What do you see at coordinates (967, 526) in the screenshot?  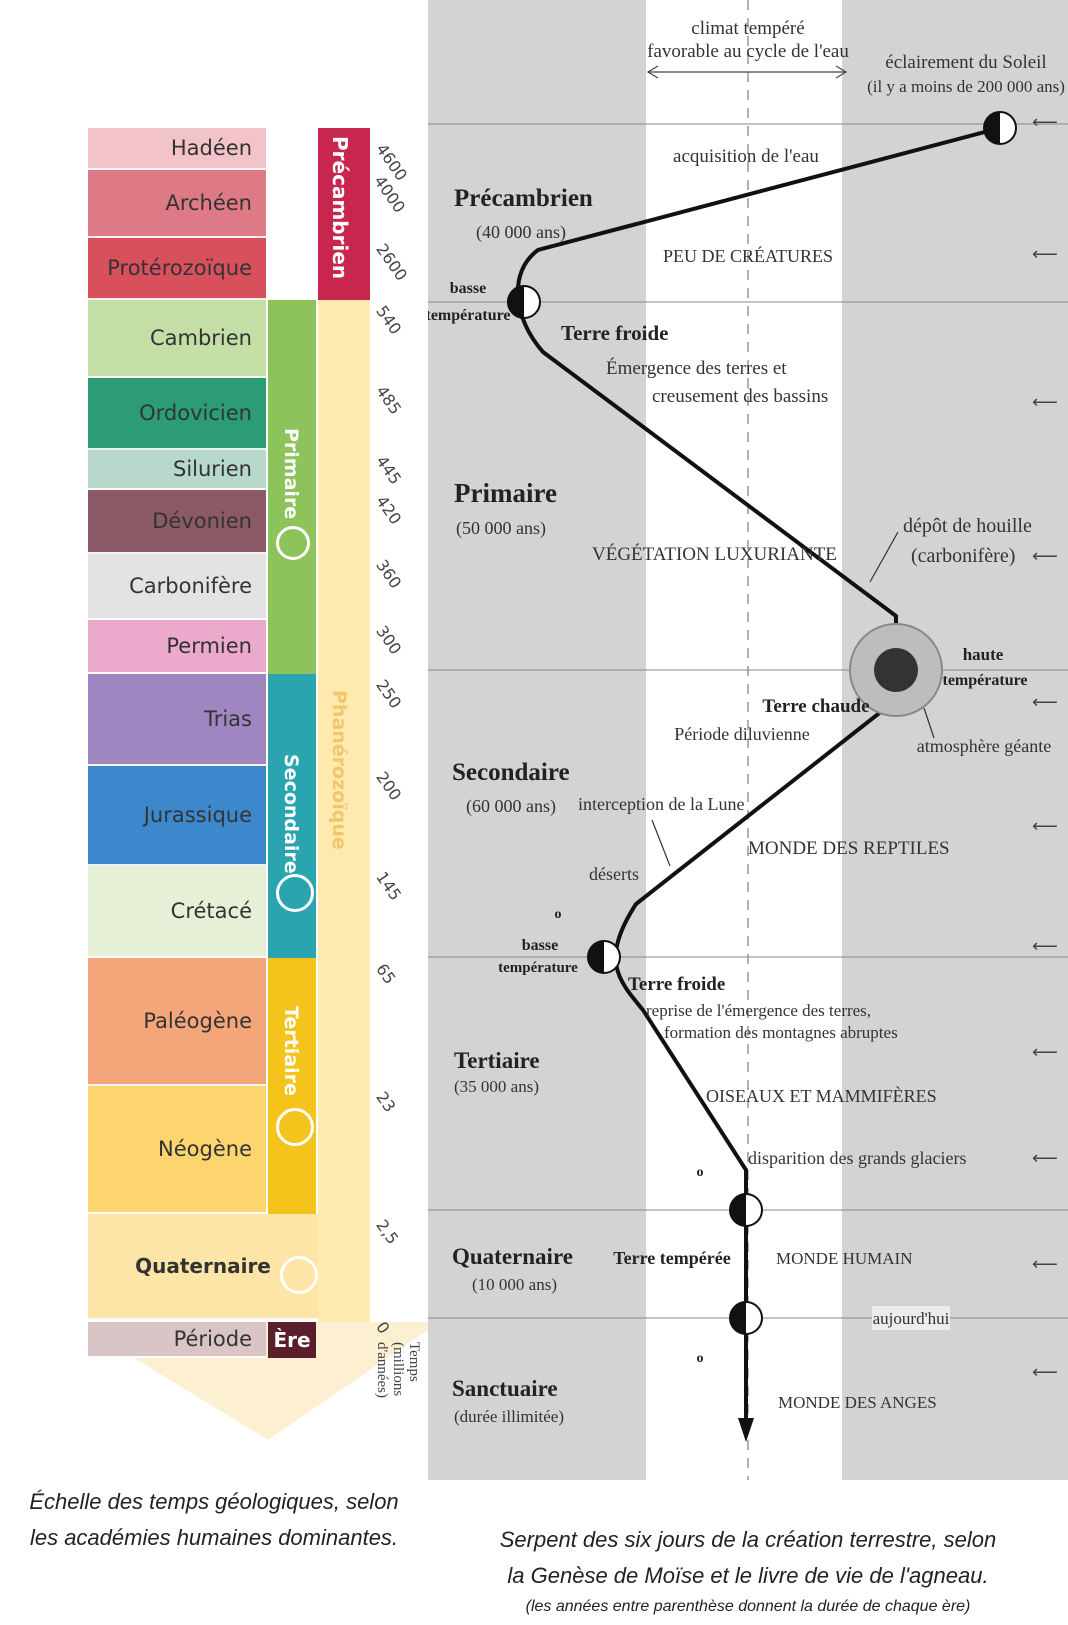 I see `houille-label-1: dépôt de houille` at bounding box center [967, 526].